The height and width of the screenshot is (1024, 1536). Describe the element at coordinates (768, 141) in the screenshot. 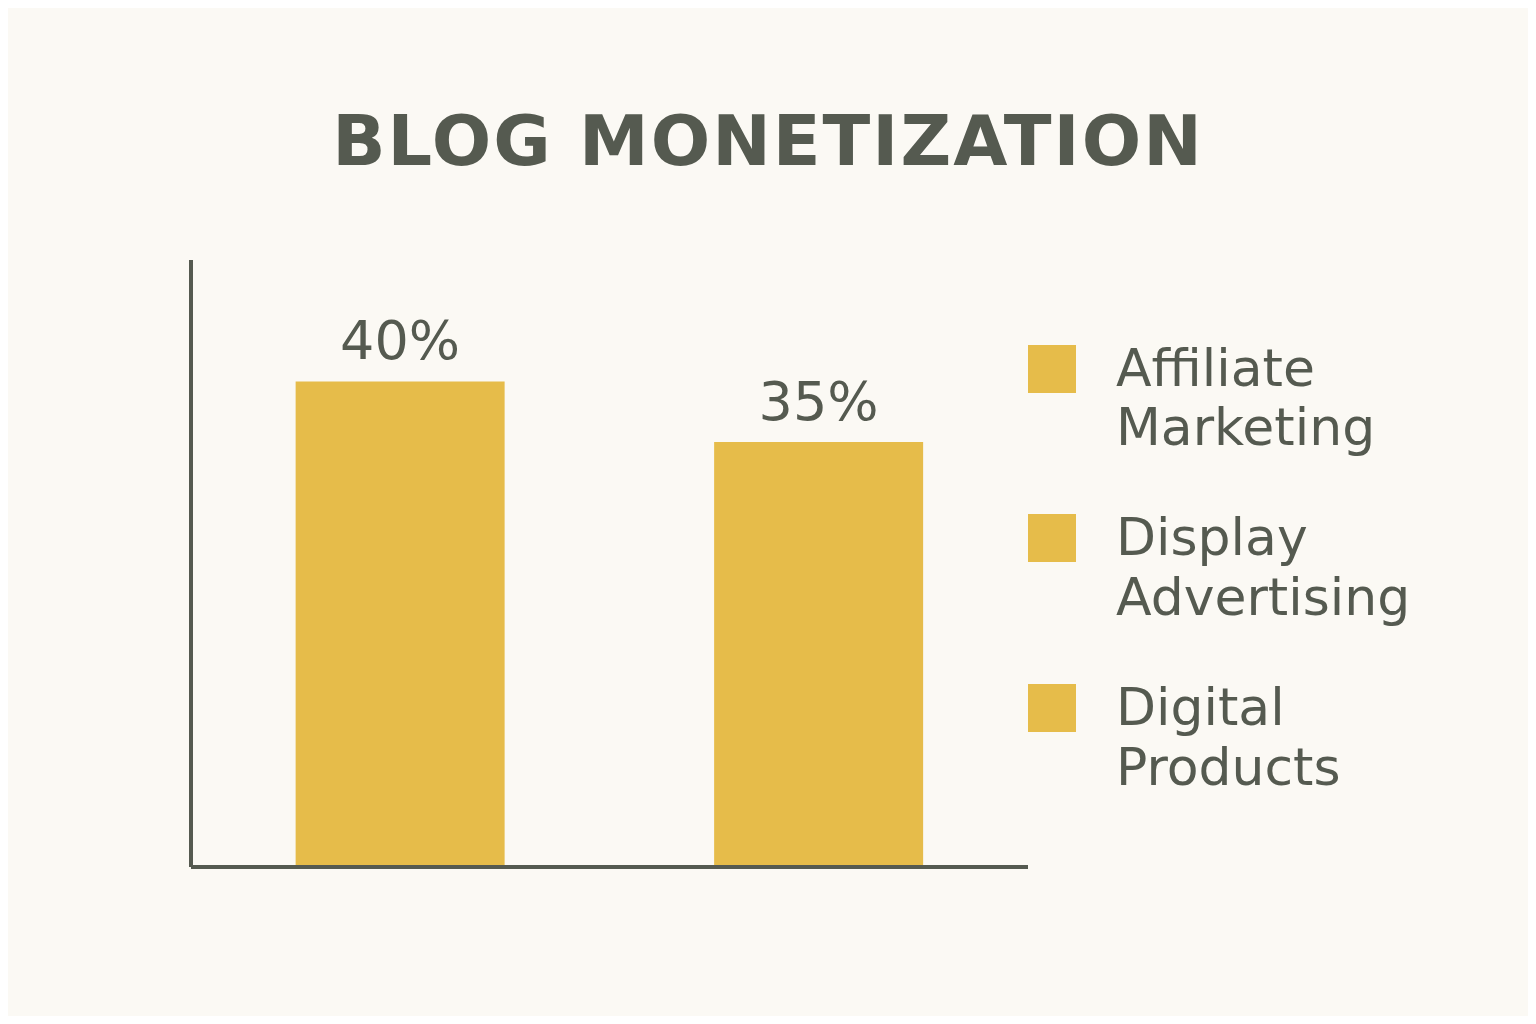

I see `chart-title: BLOG MONETIZATION` at that location.